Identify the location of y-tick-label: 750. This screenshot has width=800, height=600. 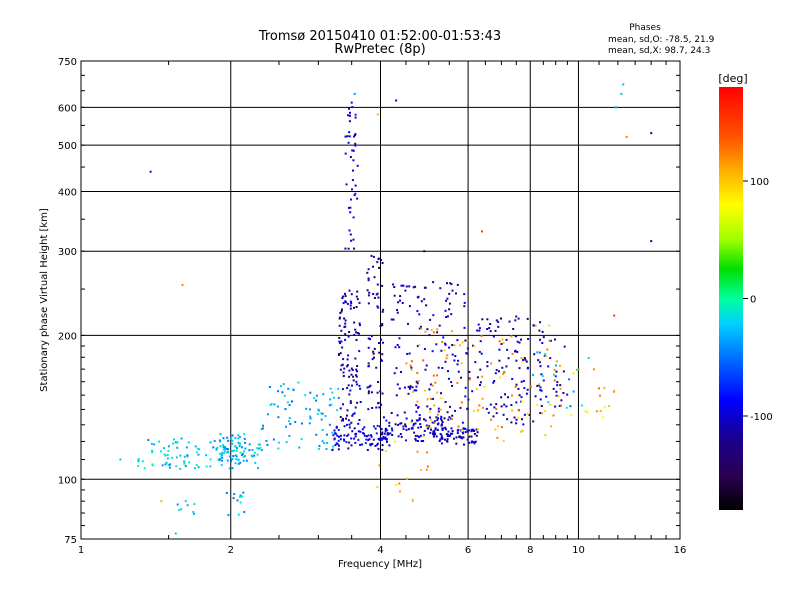
(67, 62).